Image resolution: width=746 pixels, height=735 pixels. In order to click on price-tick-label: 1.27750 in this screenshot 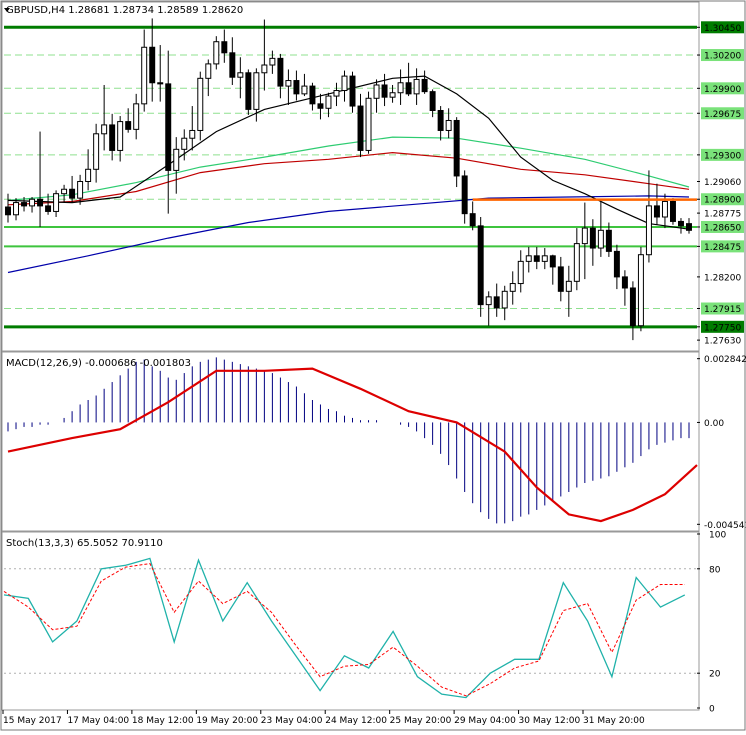, I will do `click(722, 328)`.